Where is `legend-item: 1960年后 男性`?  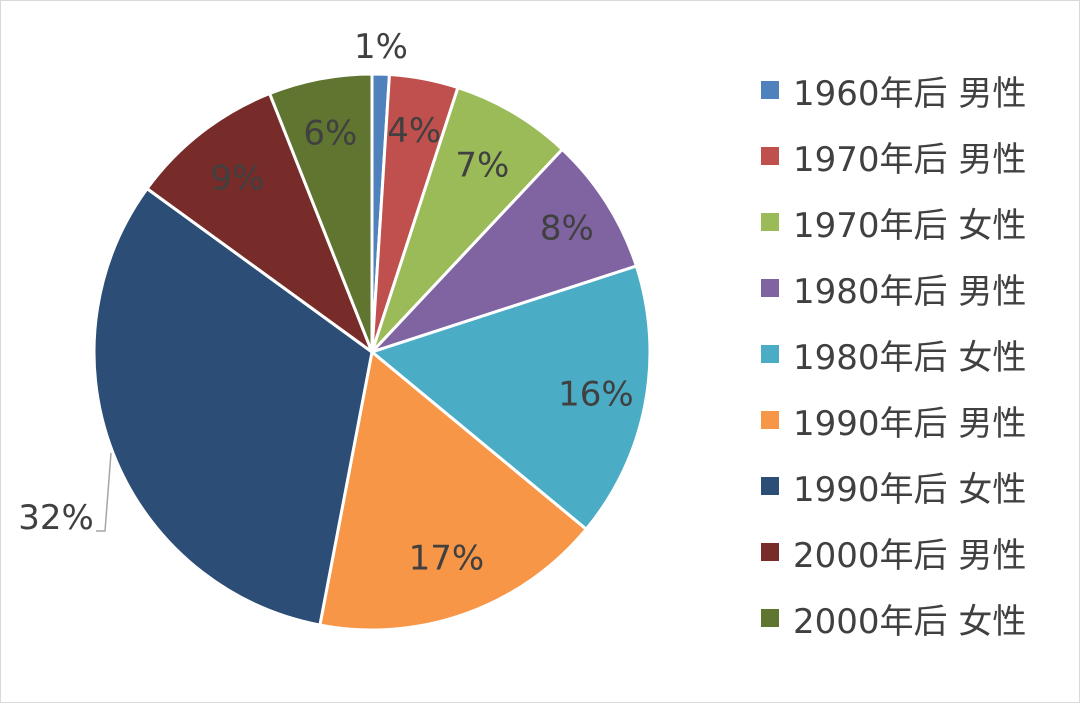
legend-item: 1960年后 男性 is located at coordinates (893, 90).